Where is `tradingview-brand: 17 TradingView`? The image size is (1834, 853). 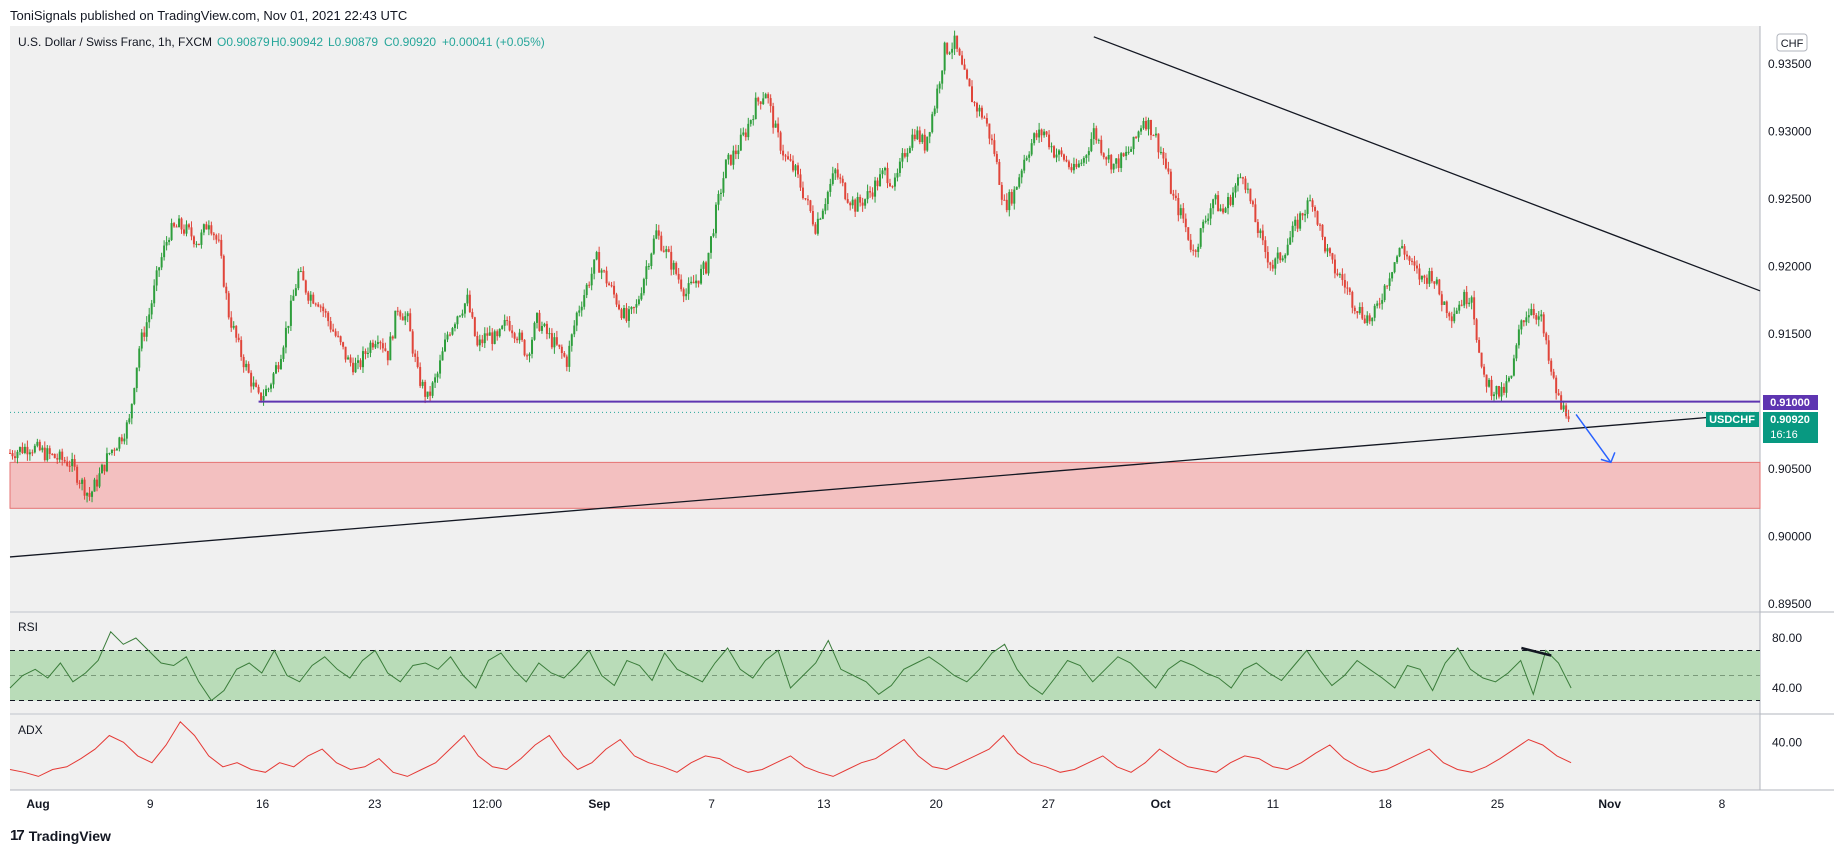
tradingview-brand: 17 TradingView is located at coordinates (60, 835).